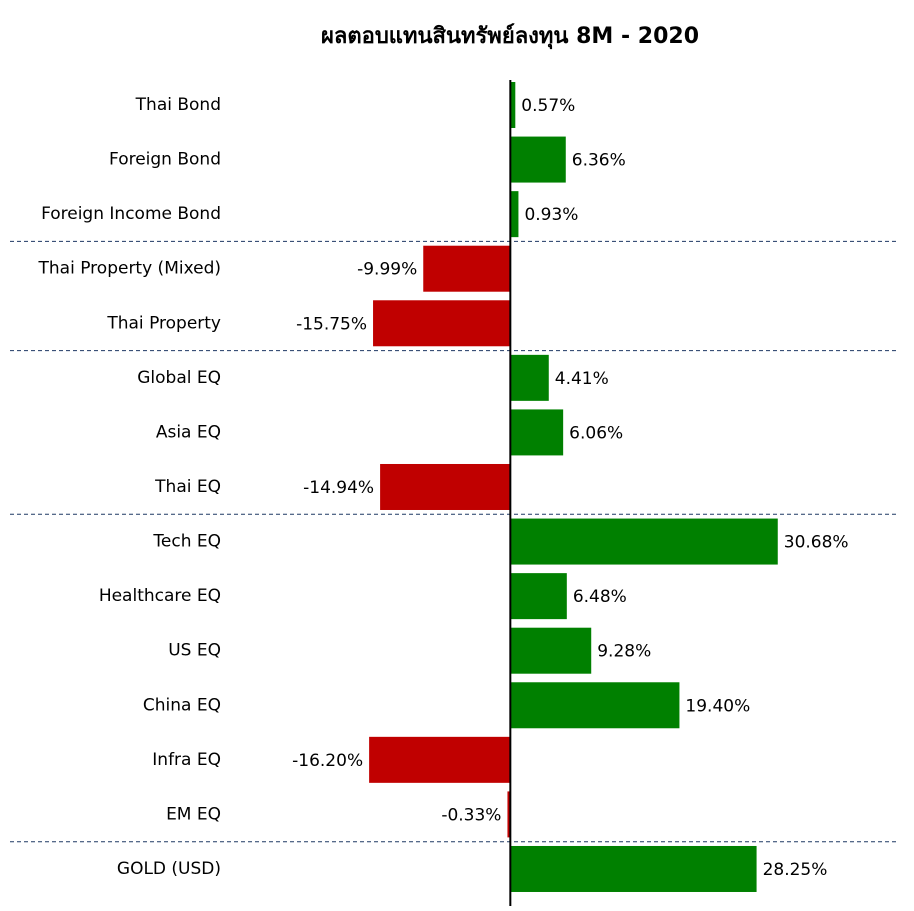 This screenshot has width=914, height=911. Describe the element at coordinates (816, 543) in the screenshot. I see `value-label: 30.68%` at that location.